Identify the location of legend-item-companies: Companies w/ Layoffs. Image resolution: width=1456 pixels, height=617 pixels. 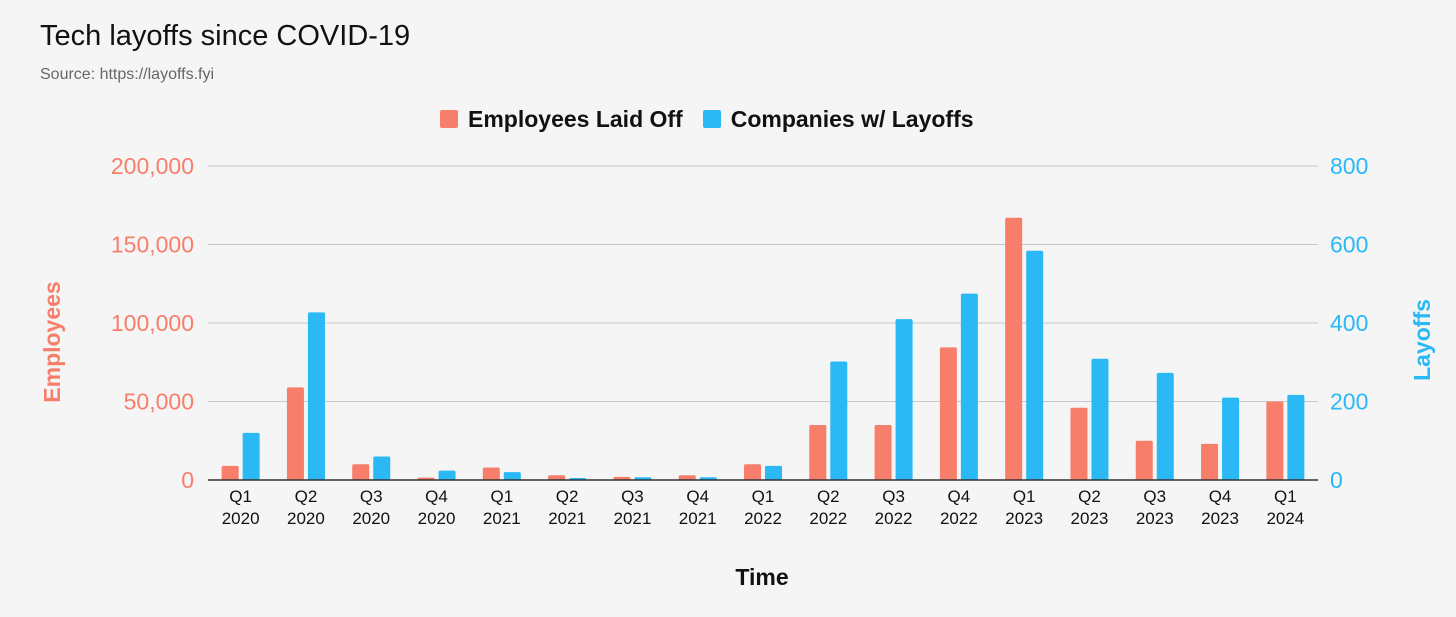
(838, 119).